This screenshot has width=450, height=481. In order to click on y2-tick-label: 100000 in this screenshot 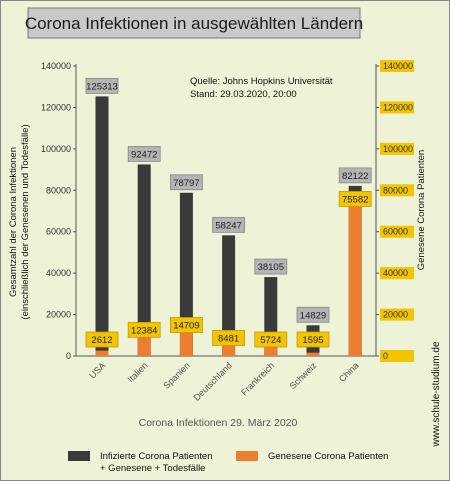, I will do `click(398, 149)`.